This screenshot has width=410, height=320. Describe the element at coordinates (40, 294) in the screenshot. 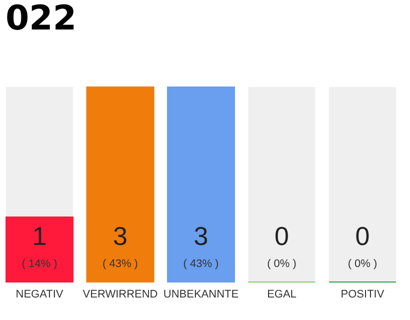

I see `x-tick-label: NEGATIV` at that location.